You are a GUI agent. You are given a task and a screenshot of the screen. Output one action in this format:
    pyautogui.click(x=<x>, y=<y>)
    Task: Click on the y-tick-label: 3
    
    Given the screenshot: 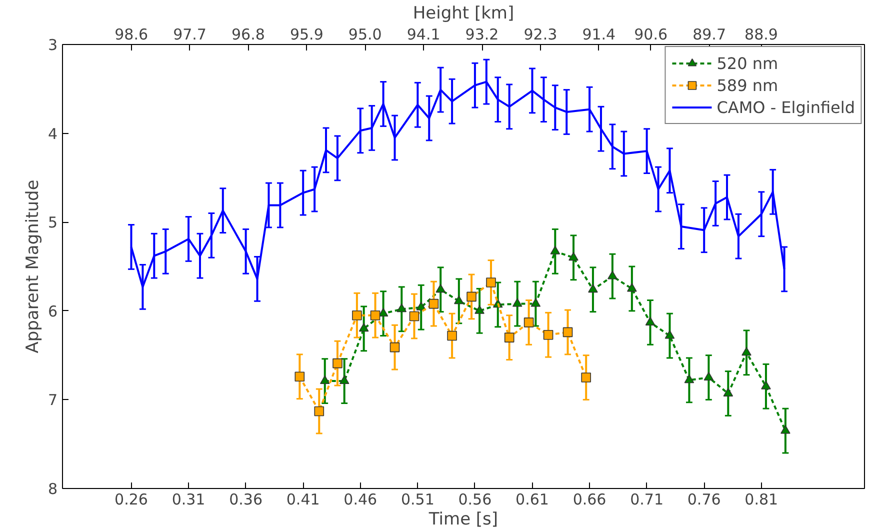 What is the action you would take?
    pyautogui.click(x=53, y=45)
    